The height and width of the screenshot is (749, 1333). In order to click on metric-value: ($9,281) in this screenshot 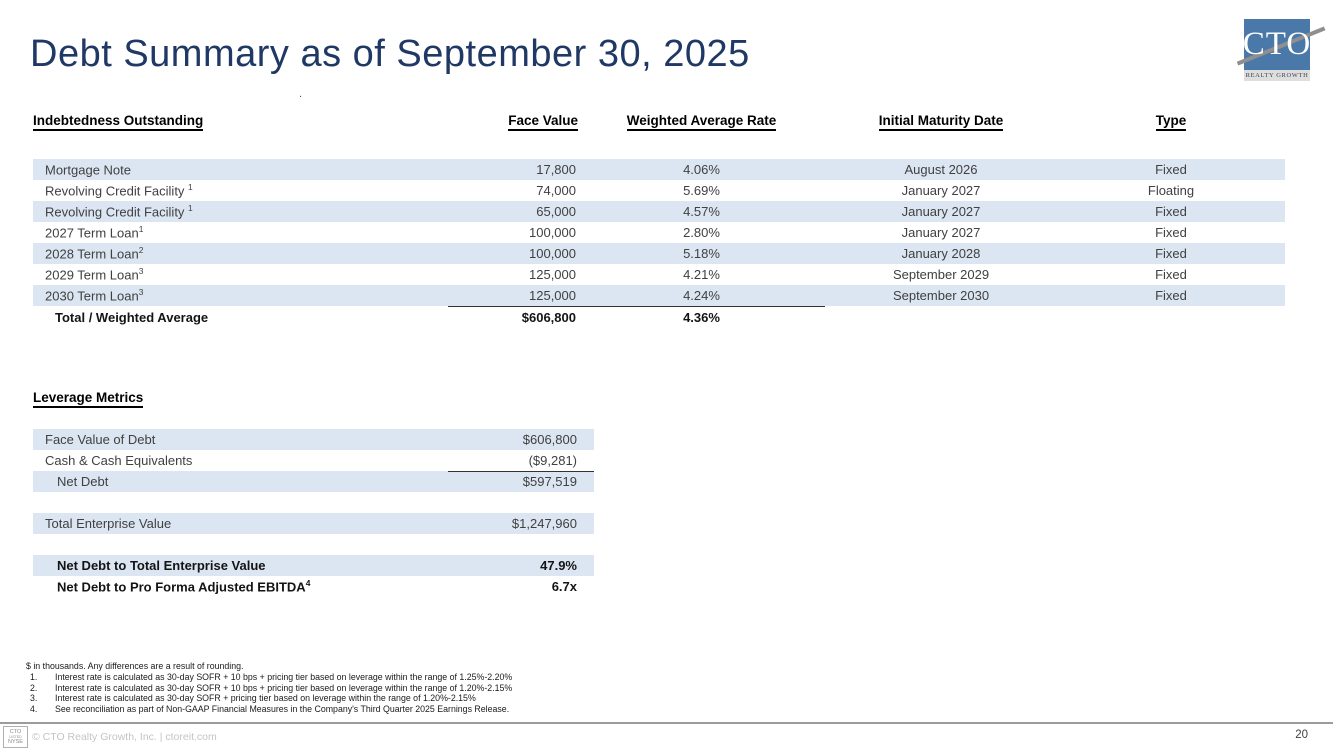, I will do `click(521, 461)`.